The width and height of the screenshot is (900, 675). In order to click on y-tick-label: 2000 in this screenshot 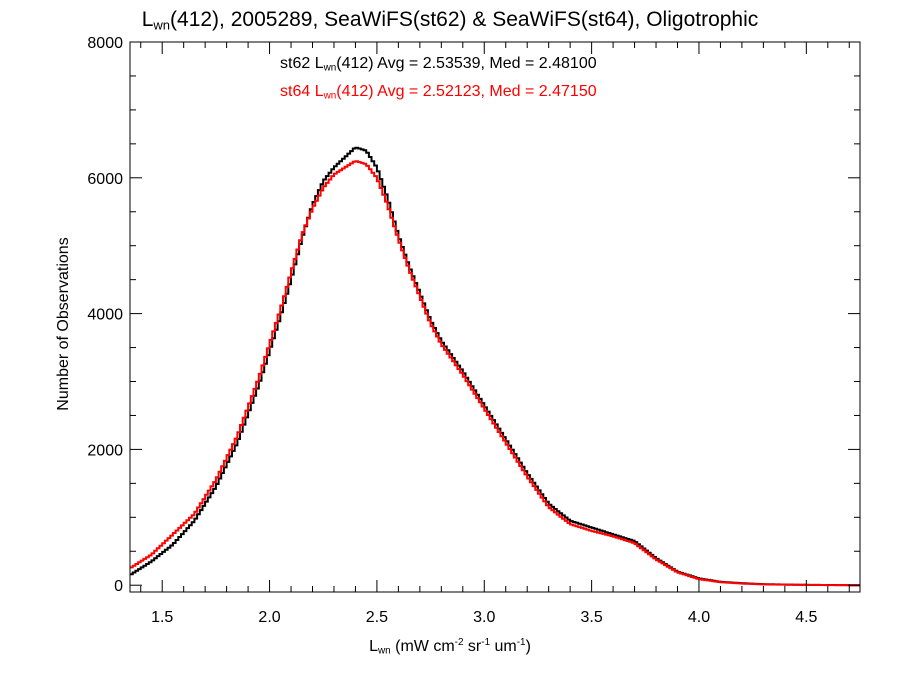, I will do `click(105, 450)`.